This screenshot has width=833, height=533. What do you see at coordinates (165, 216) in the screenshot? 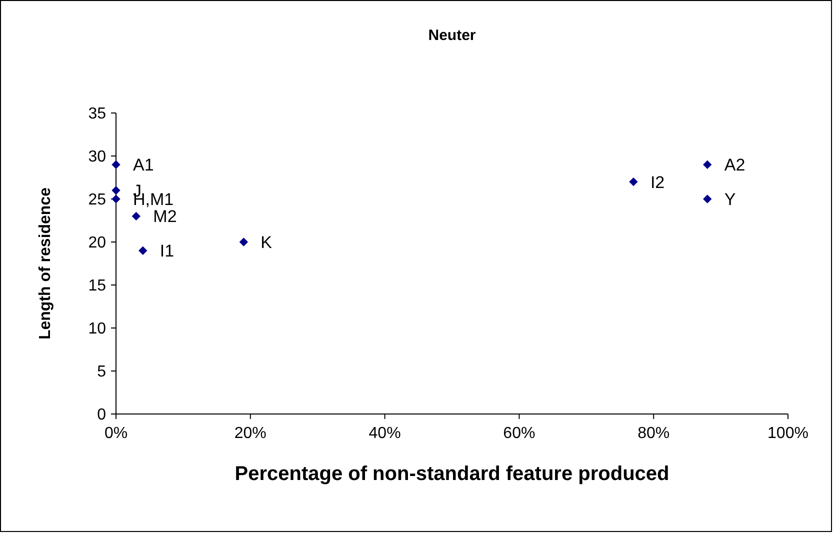
I see `annotation: M2` at bounding box center [165, 216].